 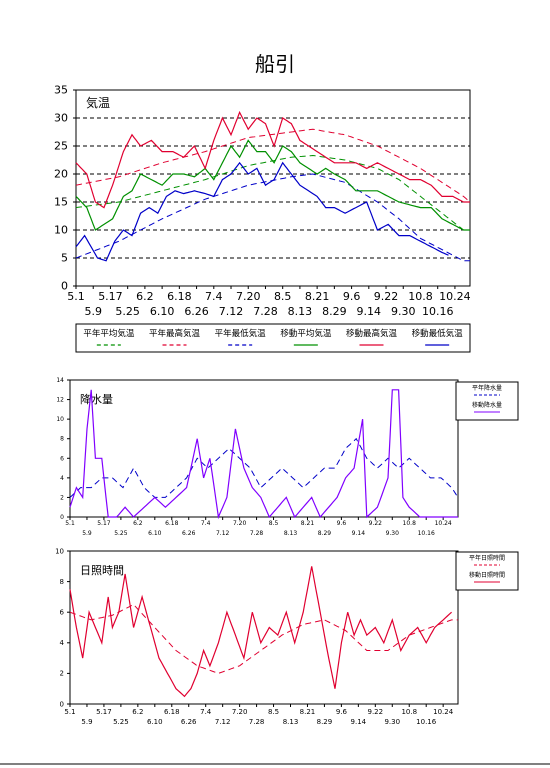 I want to click on y-tick-label: 14, so click(x=60, y=380).